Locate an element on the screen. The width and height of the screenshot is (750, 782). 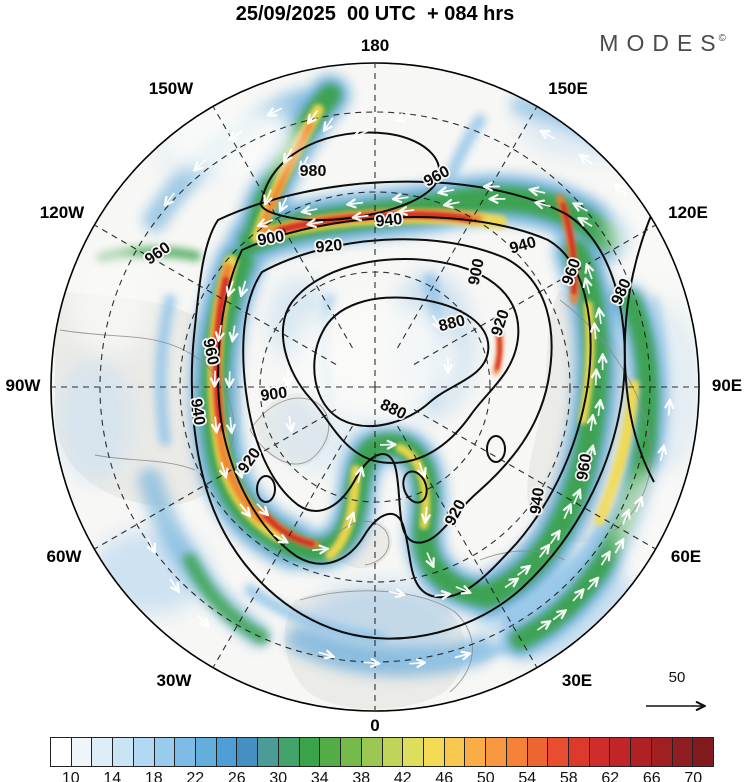
colorbar-tick-label: 10 is located at coordinates (70, 776).